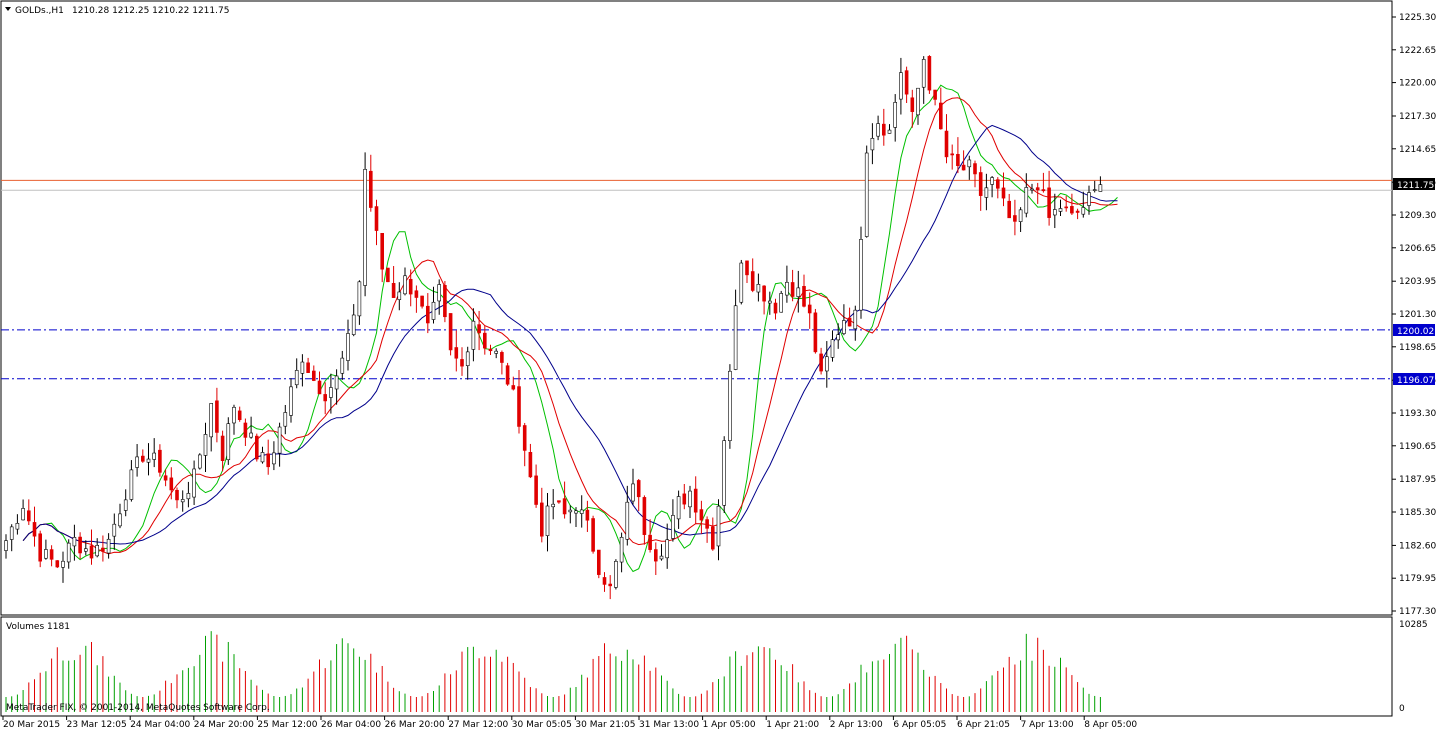 The width and height of the screenshot is (1436, 737). What do you see at coordinates (1417, 480) in the screenshot?
I see `y-tick-label: 1187.95` at bounding box center [1417, 480].